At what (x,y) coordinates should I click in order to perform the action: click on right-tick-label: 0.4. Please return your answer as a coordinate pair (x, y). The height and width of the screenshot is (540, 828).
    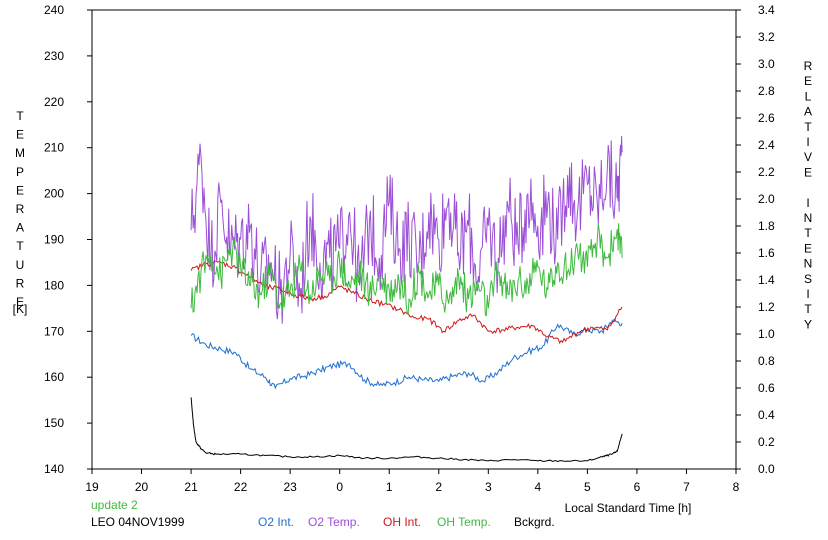
    Looking at the image, I should click on (766, 415).